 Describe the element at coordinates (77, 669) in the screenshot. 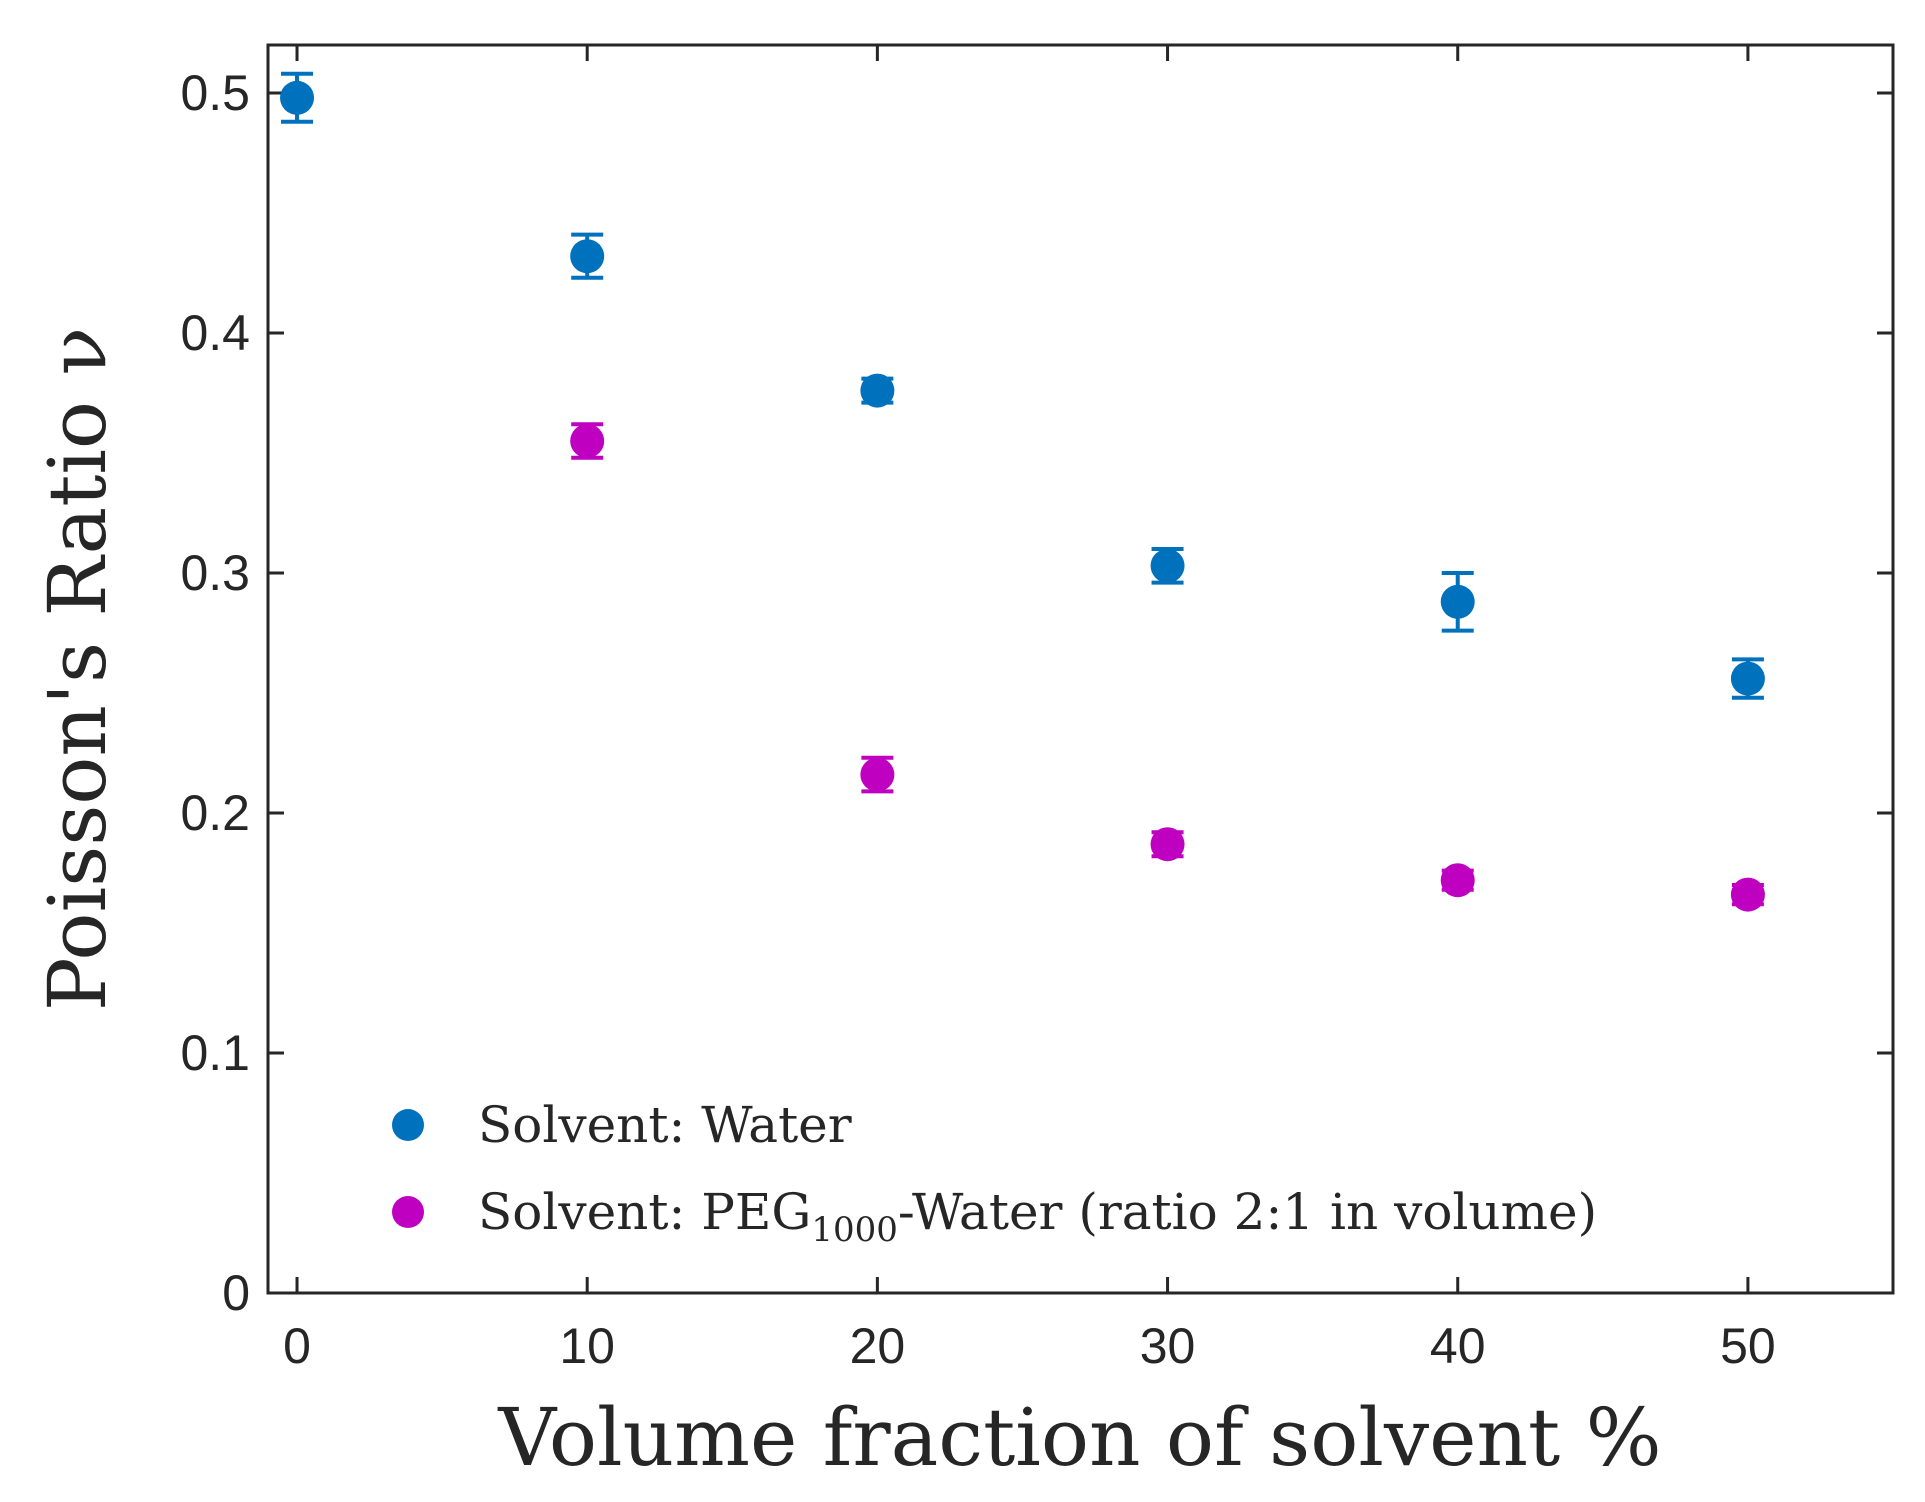

I see `y-axis-label: Poisson's Ratio ν` at that location.